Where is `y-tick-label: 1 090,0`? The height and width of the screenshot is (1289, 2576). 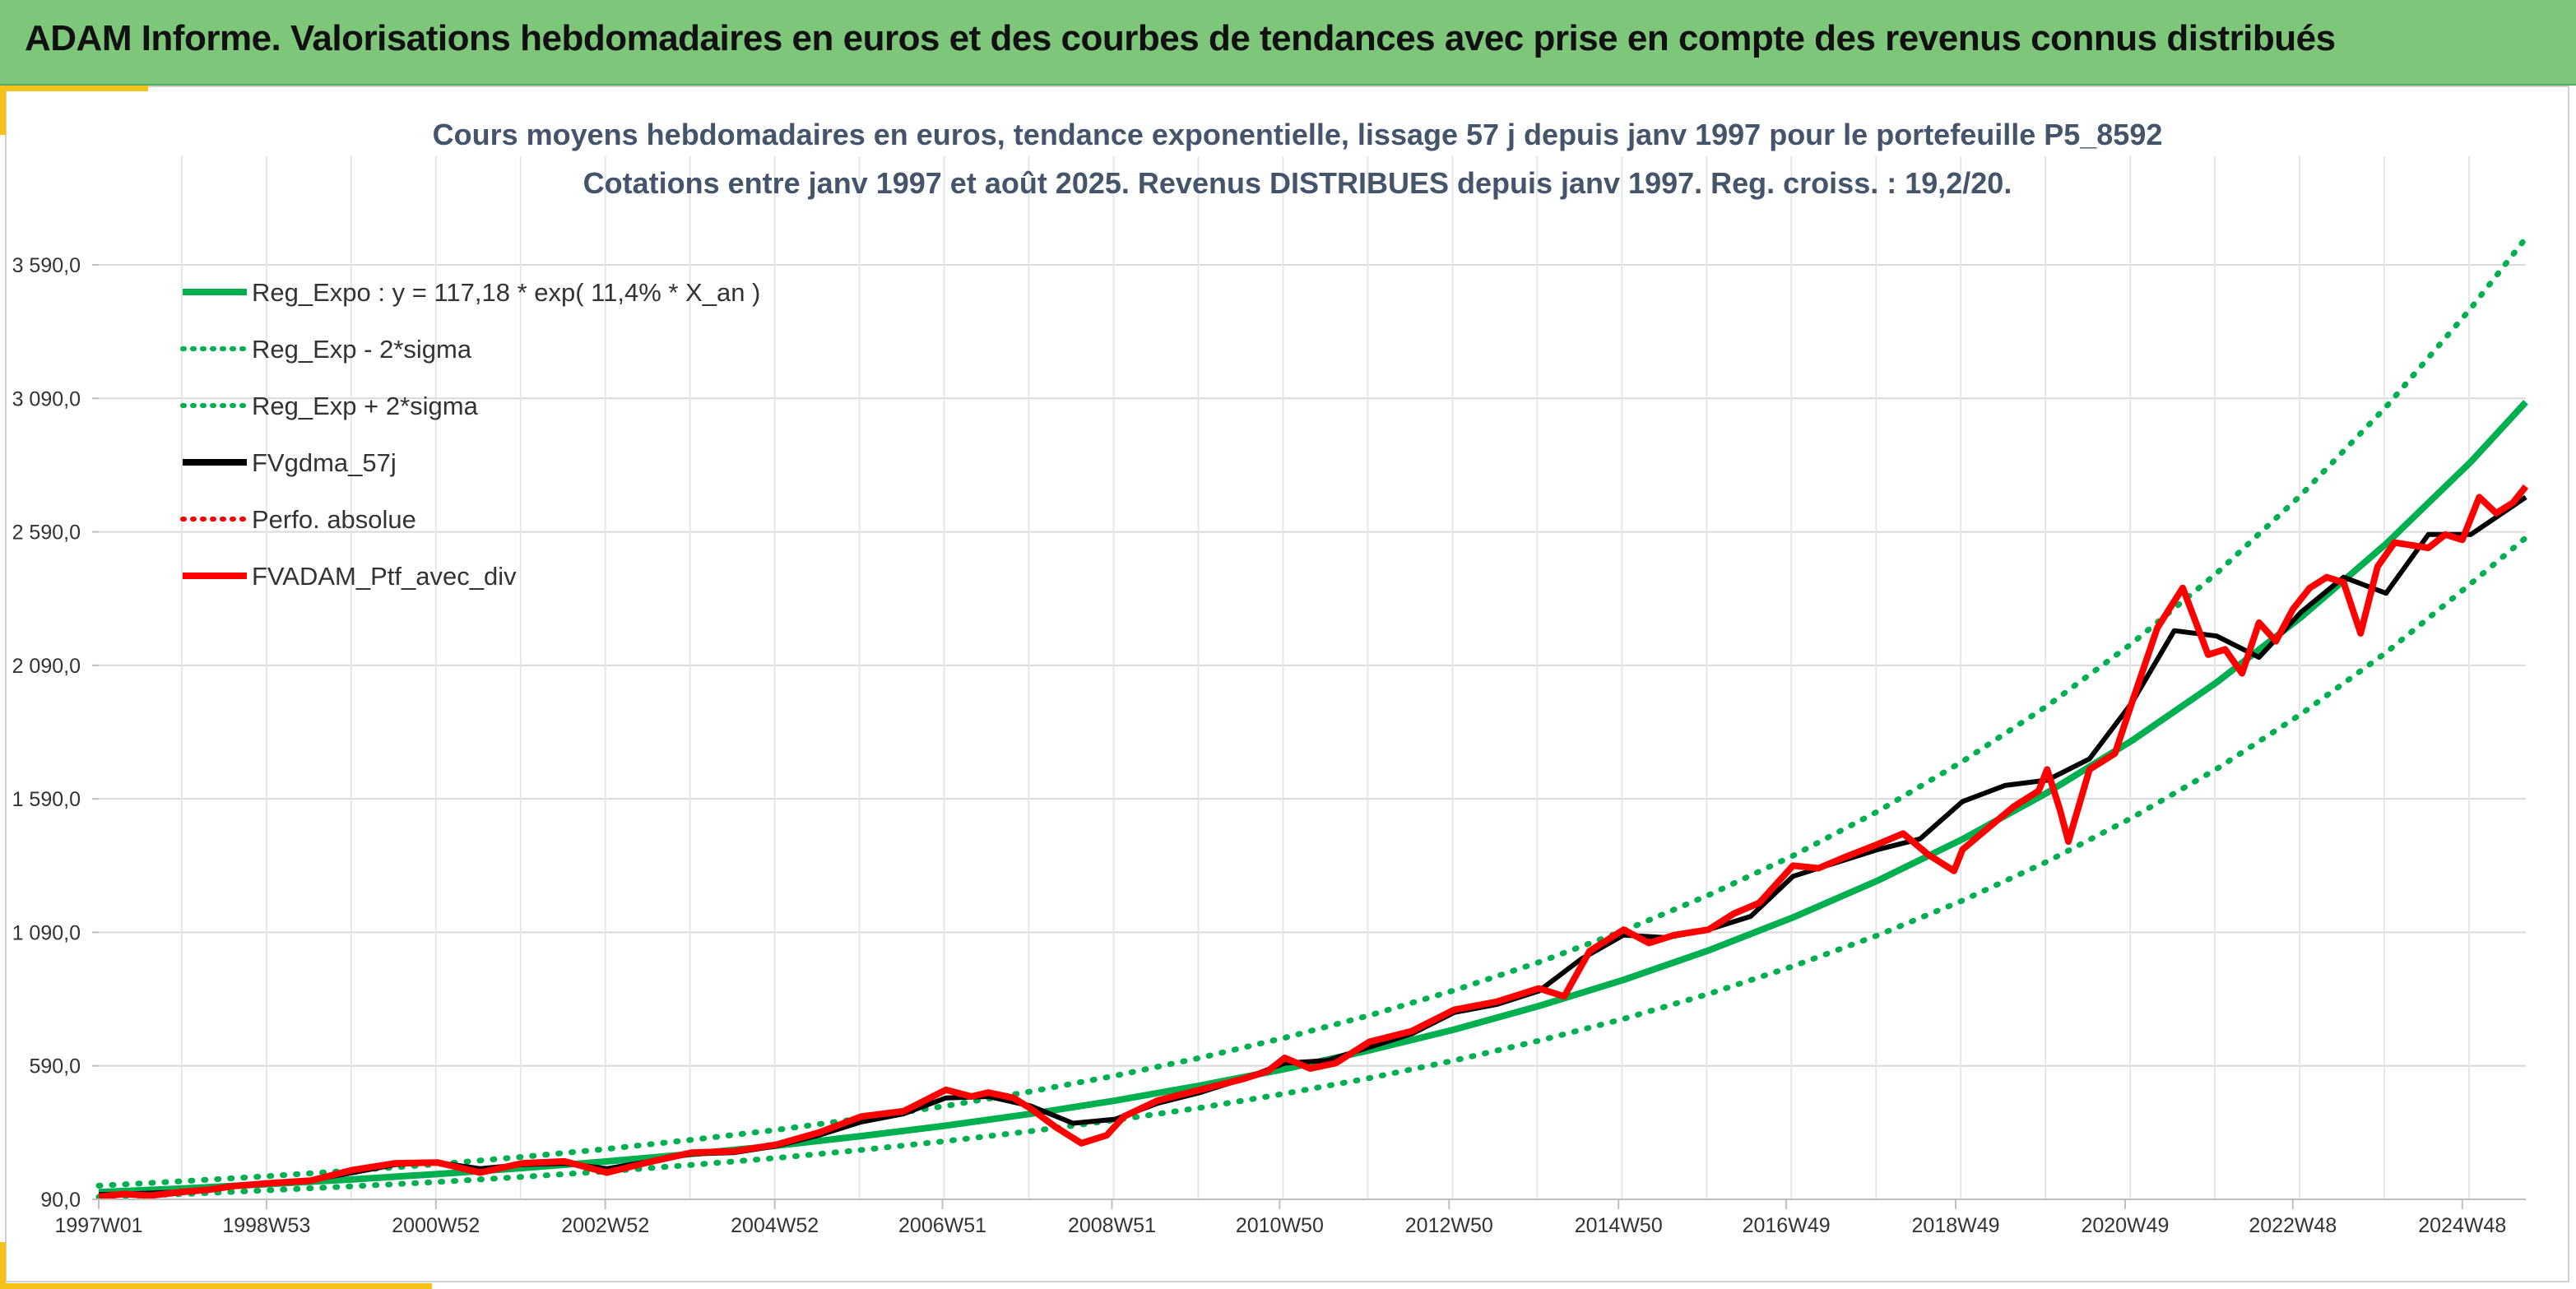
y-tick-label: 1 090,0 is located at coordinates (46, 932).